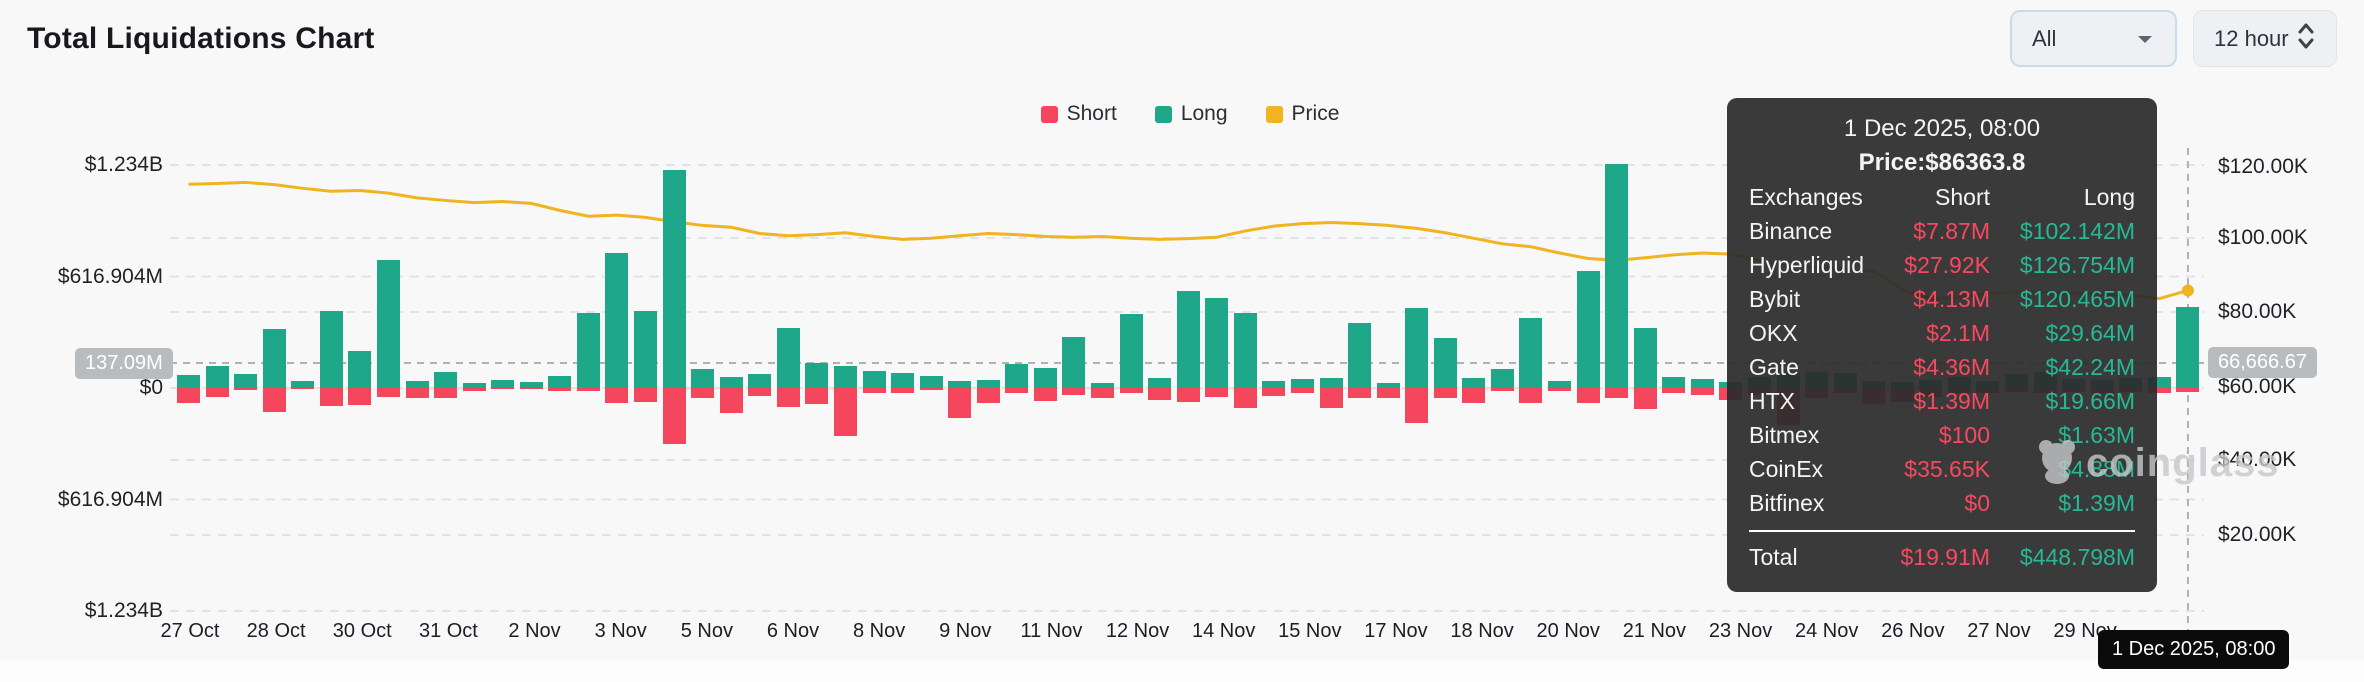 The image size is (2364, 682). What do you see at coordinates (2265, 38) in the screenshot?
I see `interval-select-dropdown: 12 hour` at bounding box center [2265, 38].